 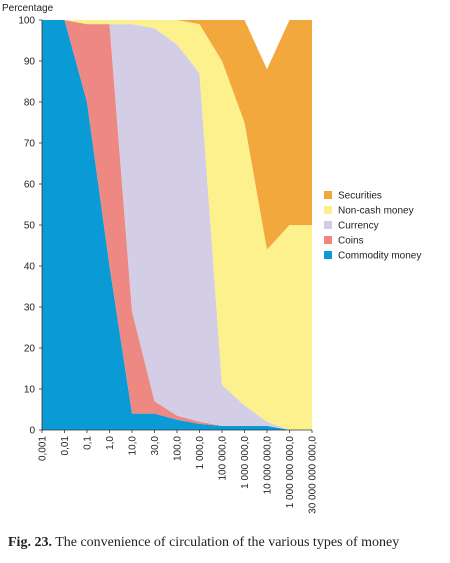 I want to click on y-tick-label: 90, so click(x=30, y=62).